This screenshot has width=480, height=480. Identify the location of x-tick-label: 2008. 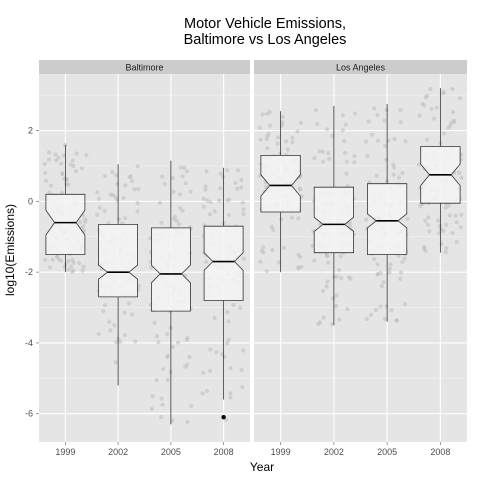
(224, 452).